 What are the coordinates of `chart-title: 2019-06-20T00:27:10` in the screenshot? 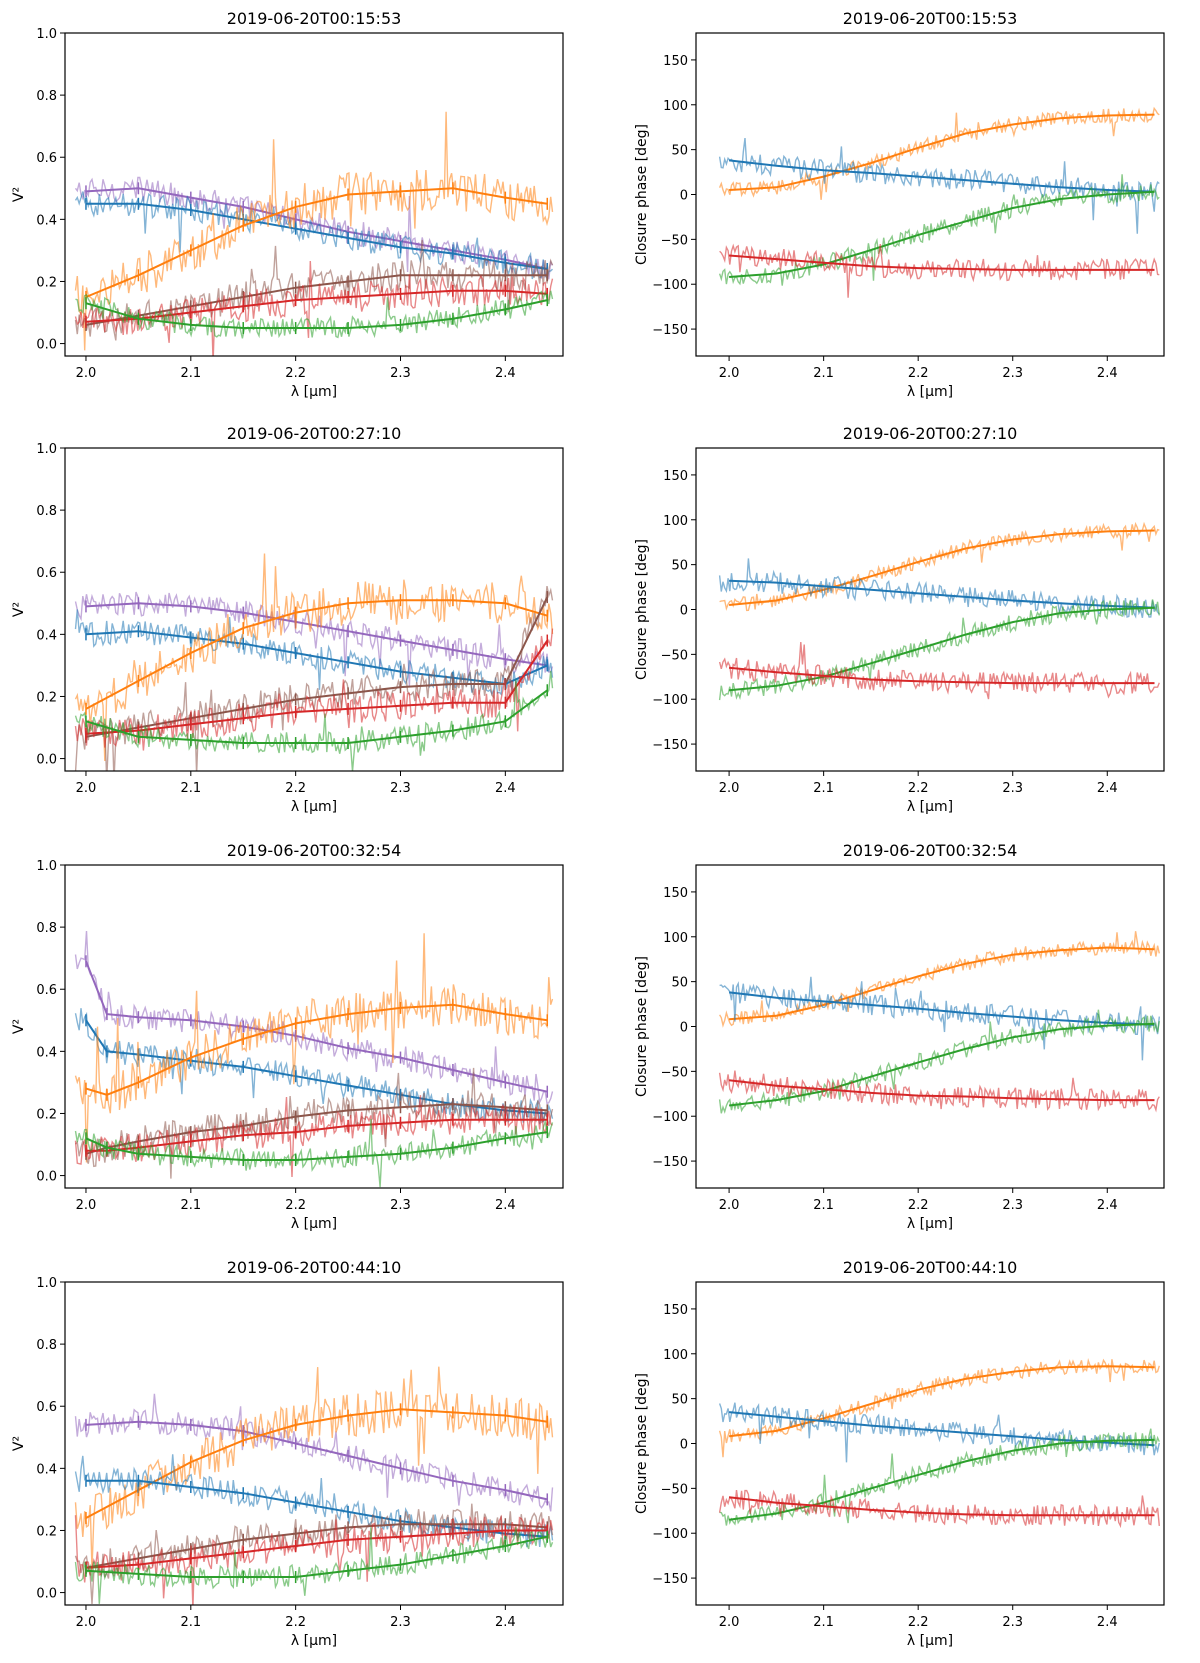 It's located at (930, 433).